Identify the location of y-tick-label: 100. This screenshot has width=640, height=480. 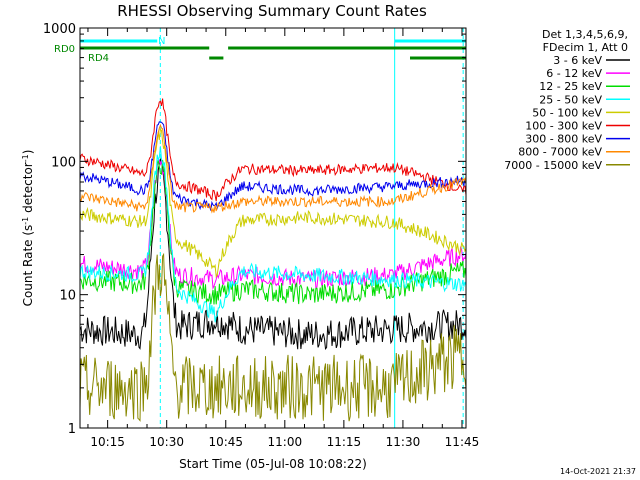
(63, 162).